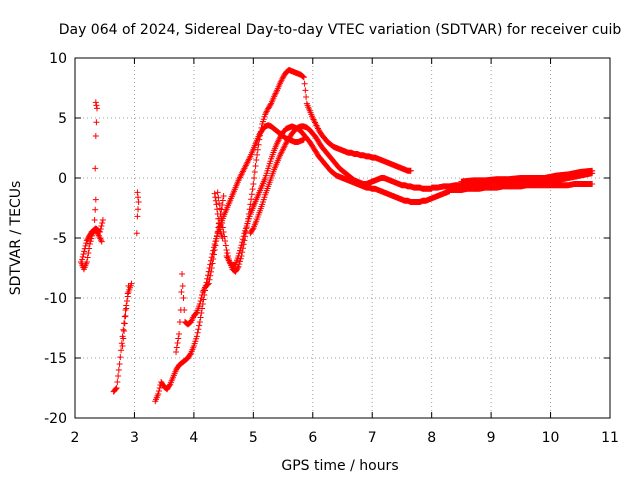 This screenshot has height=480, width=640. Describe the element at coordinates (339, 466) in the screenshot. I see `x-axis-label: GPS time / hours` at that location.